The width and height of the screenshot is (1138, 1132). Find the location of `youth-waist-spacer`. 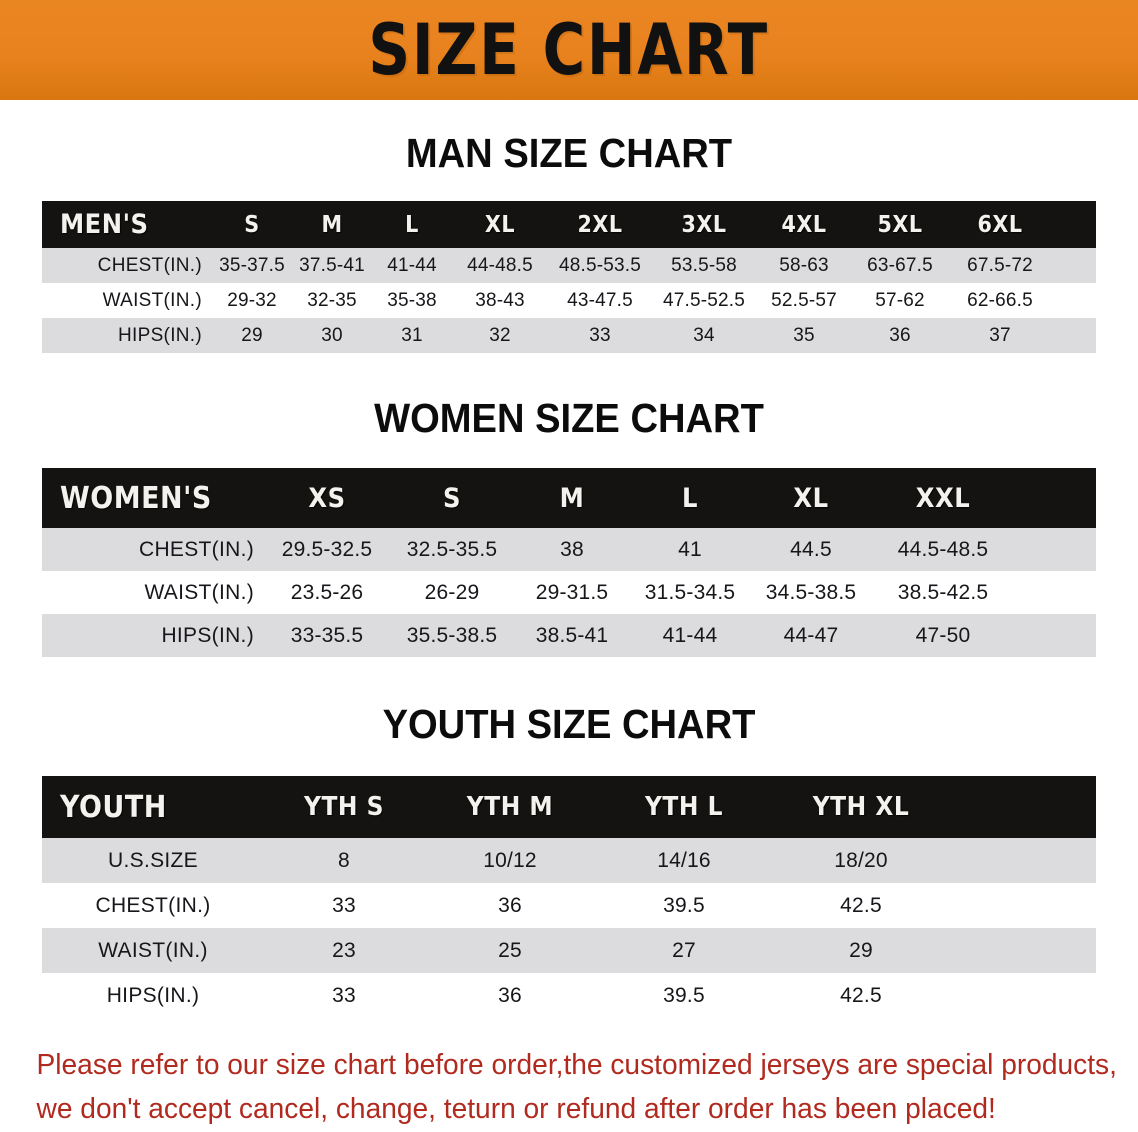

youth-waist-spacer is located at coordinates (1023, 950).